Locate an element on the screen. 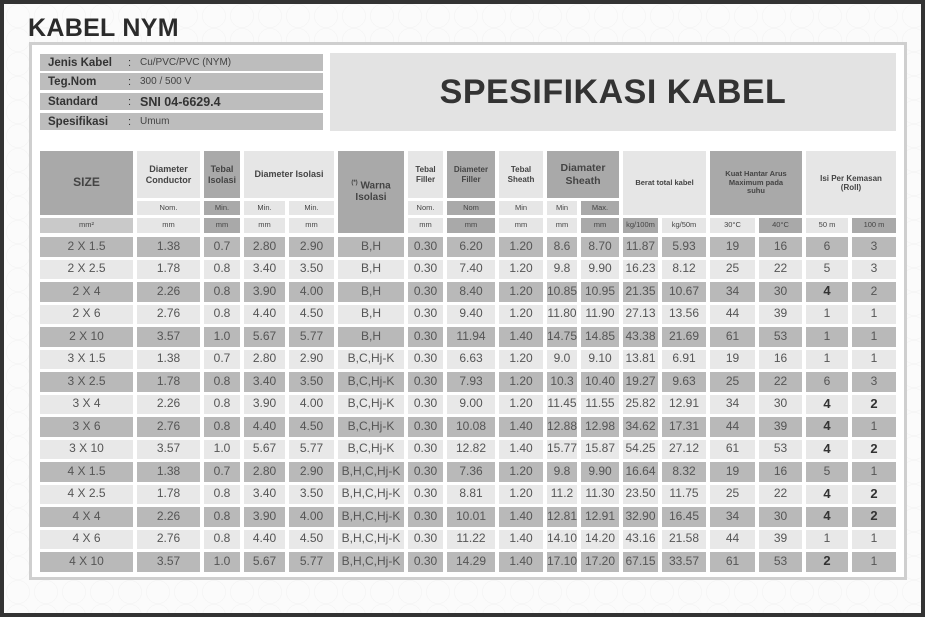 The width and height of the screenshot is (925, 617). table-cell: 12.98 is located at coordinates (600, 427).